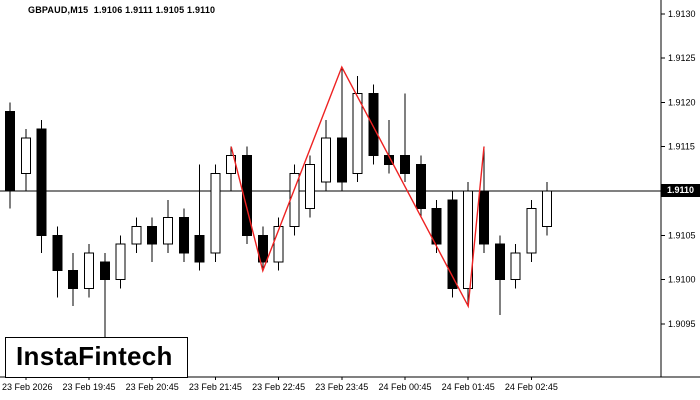 This screenshot has width=700, height=400. Describe the element at coordinates (278, 387) in the screenshot. I see `time-axis-label: 23 Feb 22:45` at that location.